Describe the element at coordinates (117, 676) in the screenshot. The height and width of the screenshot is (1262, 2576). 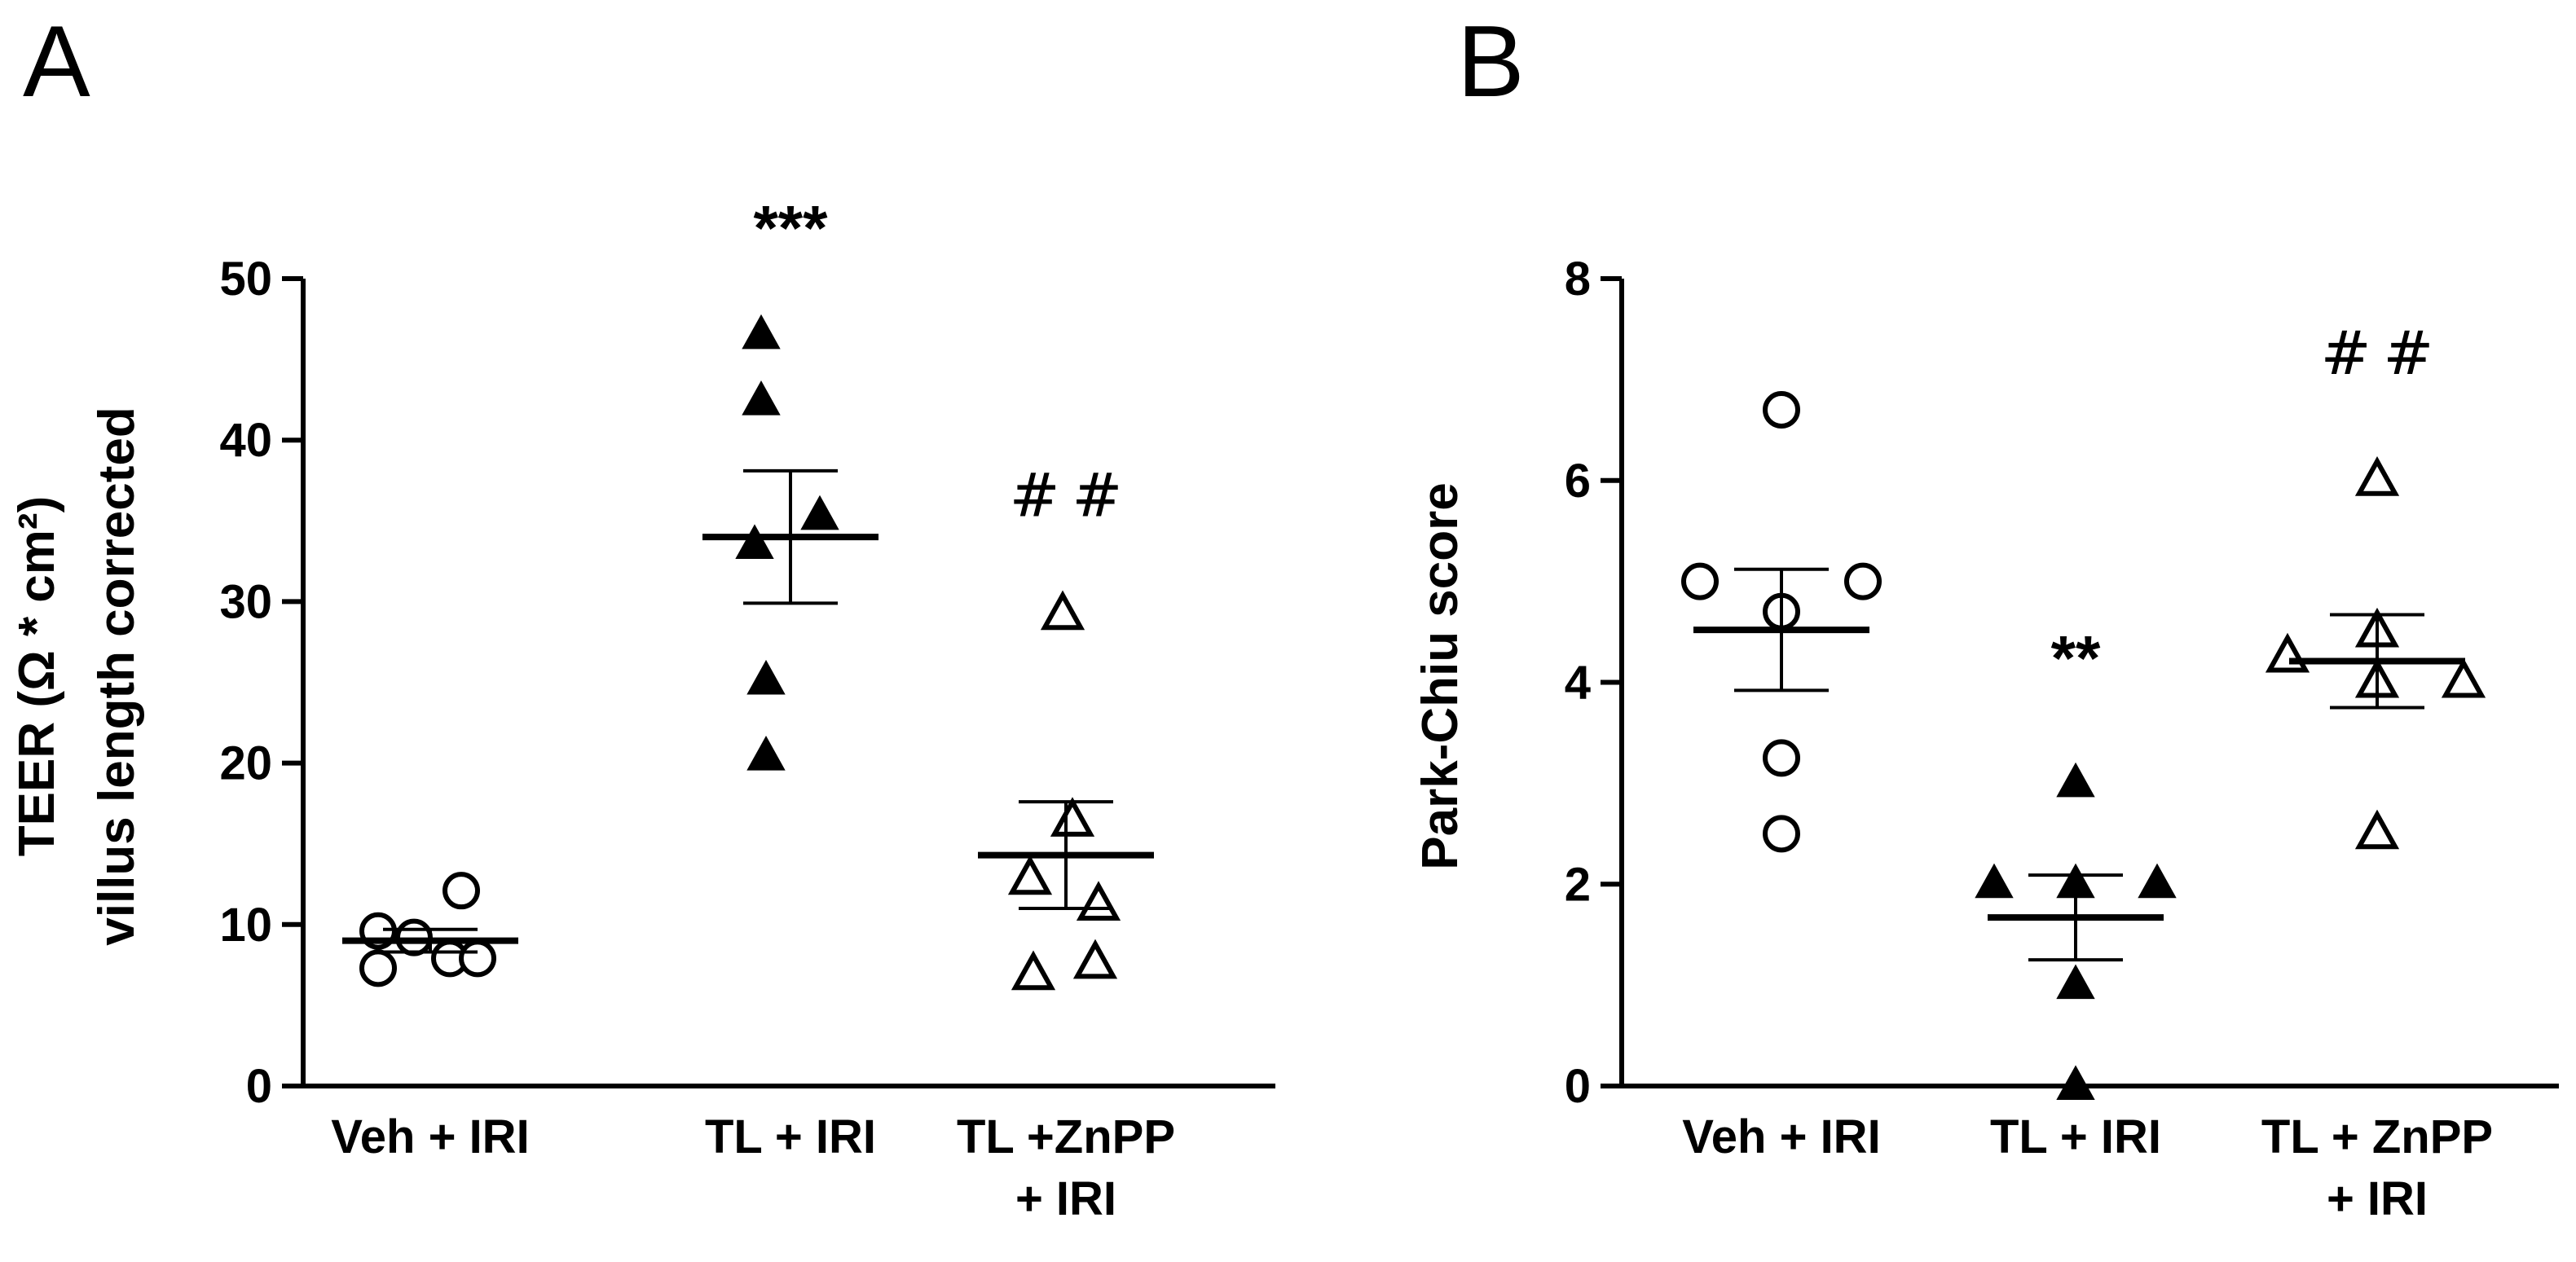
I see `panel-a-y-axis-title-line: villus length corrected` at that location.